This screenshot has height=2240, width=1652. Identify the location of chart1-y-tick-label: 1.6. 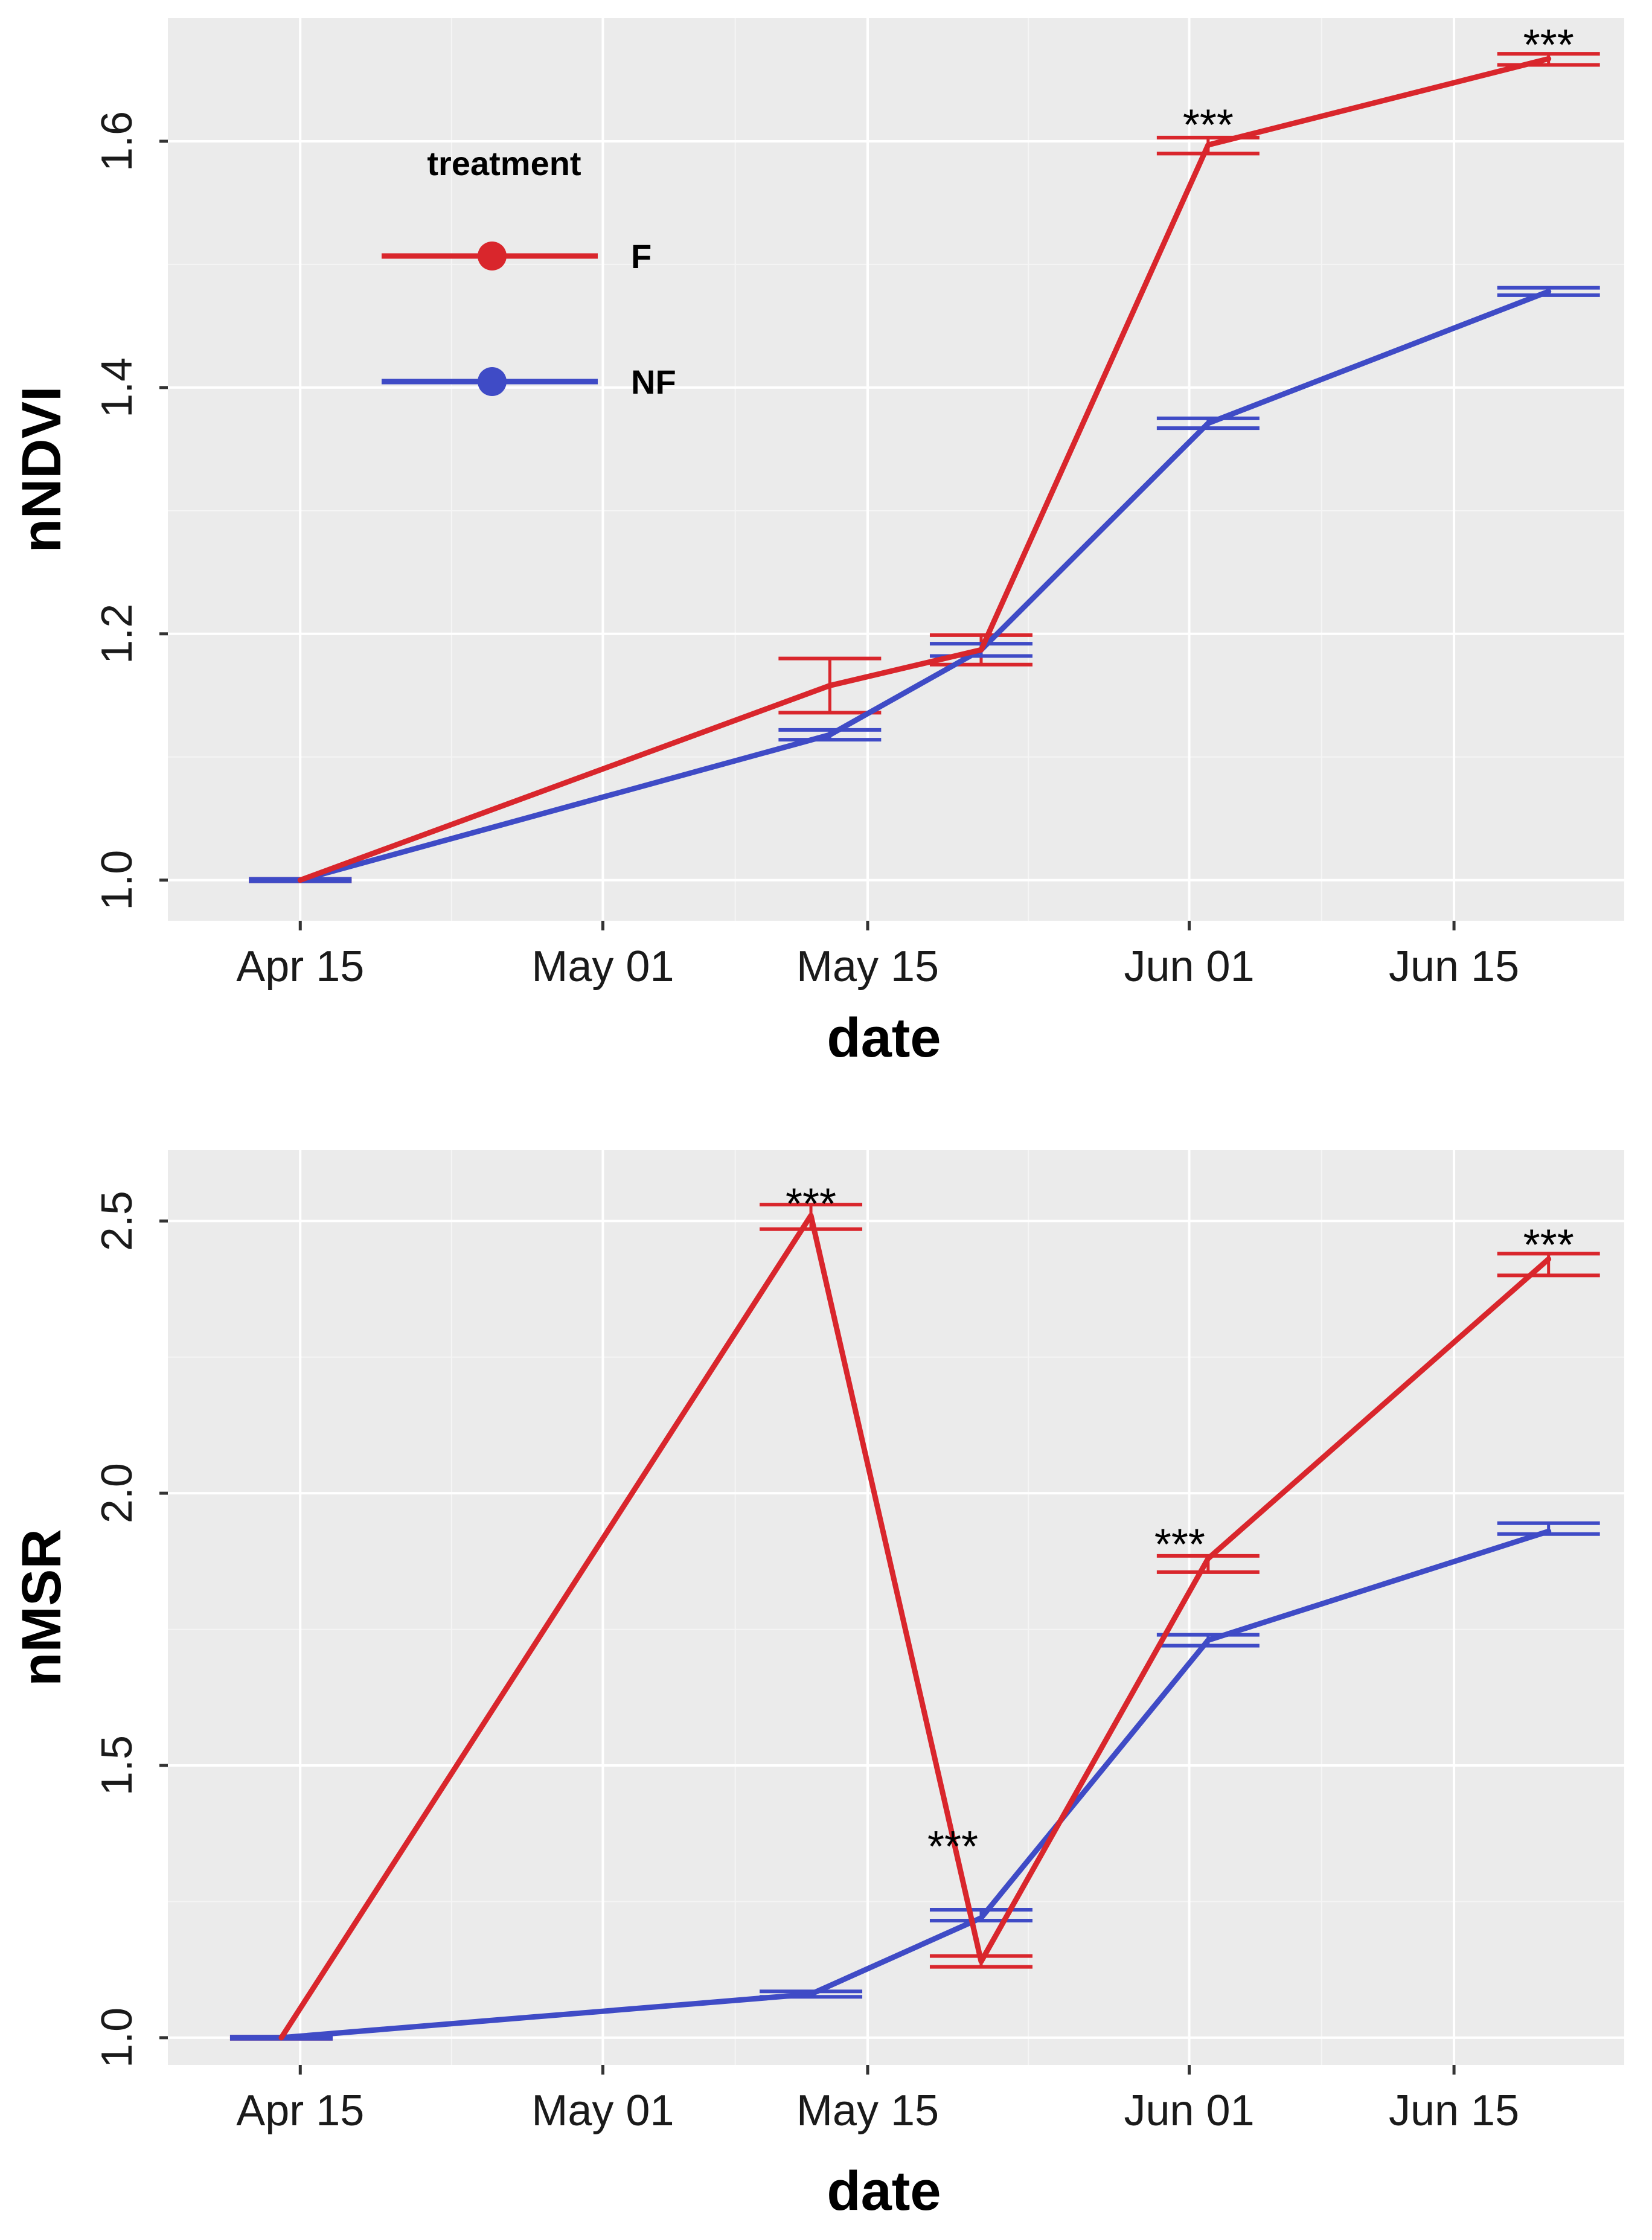
(117, 141).